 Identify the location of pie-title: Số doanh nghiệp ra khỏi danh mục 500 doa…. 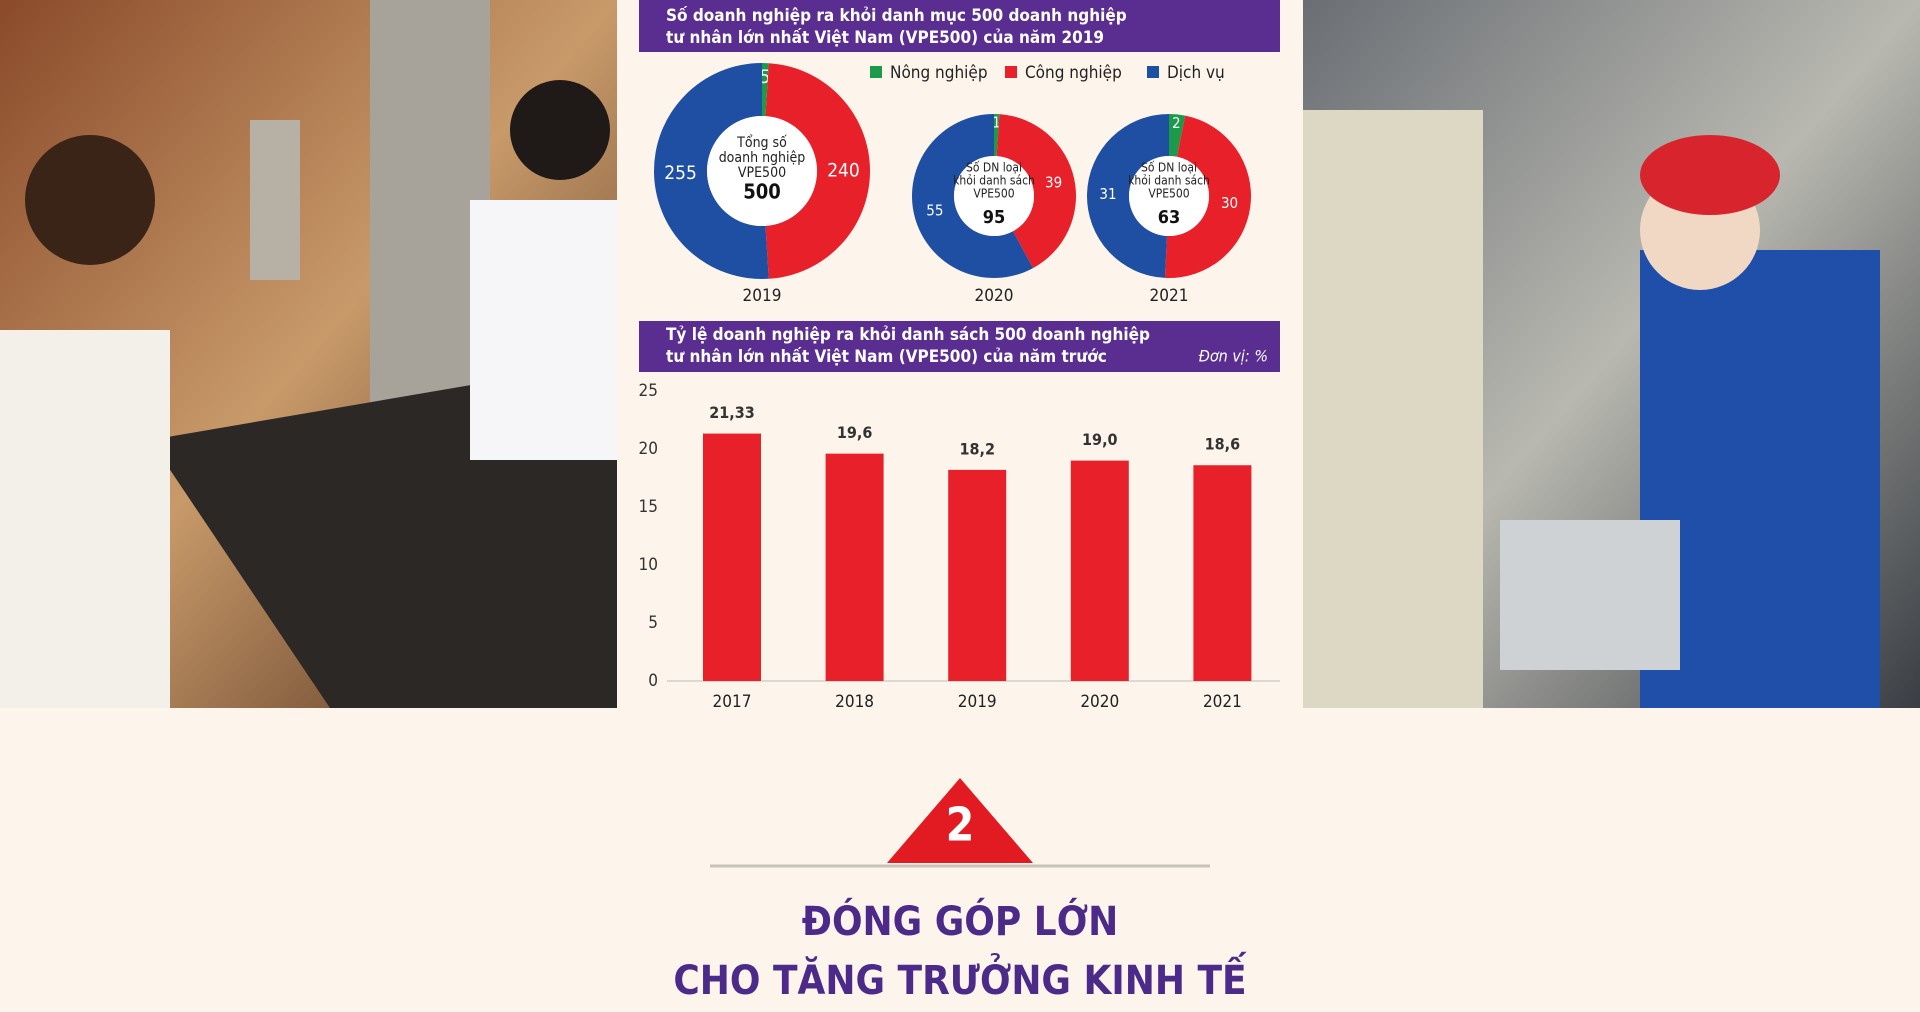
(896, 15).